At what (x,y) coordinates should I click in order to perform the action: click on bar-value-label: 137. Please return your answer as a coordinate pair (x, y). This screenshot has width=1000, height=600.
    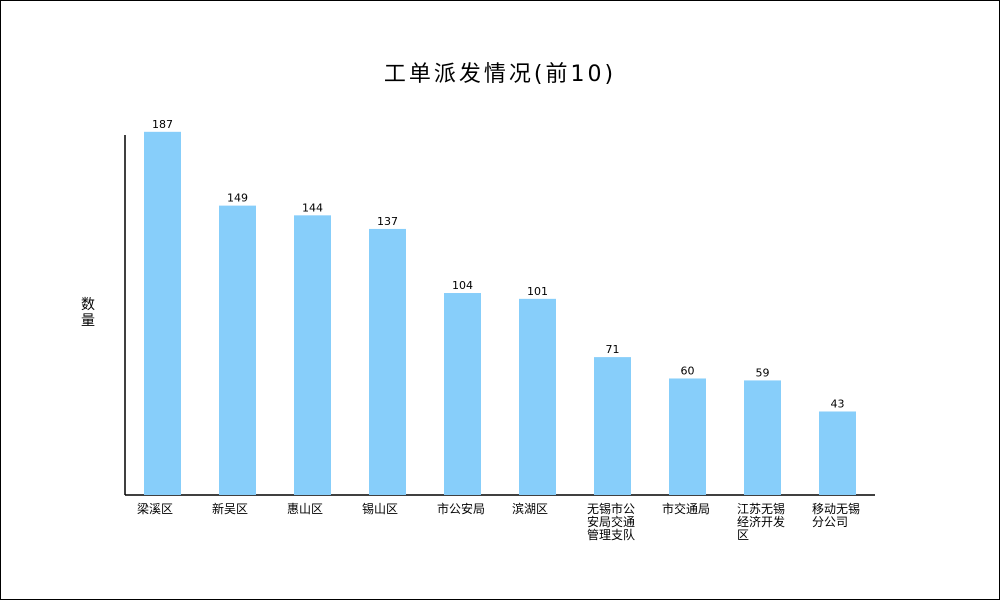
    Looking at the image, I should click on (387, 221).